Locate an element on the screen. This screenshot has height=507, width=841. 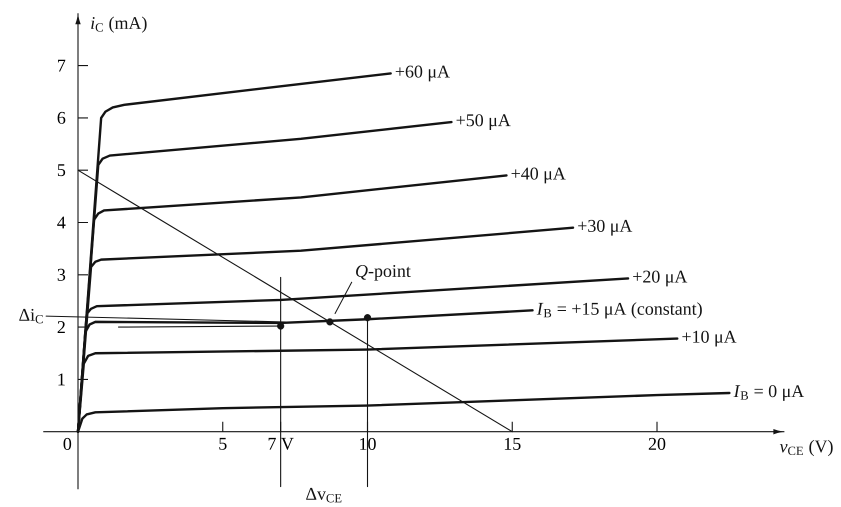
y-tick-label: 6 is located at coordinates (62, 118).